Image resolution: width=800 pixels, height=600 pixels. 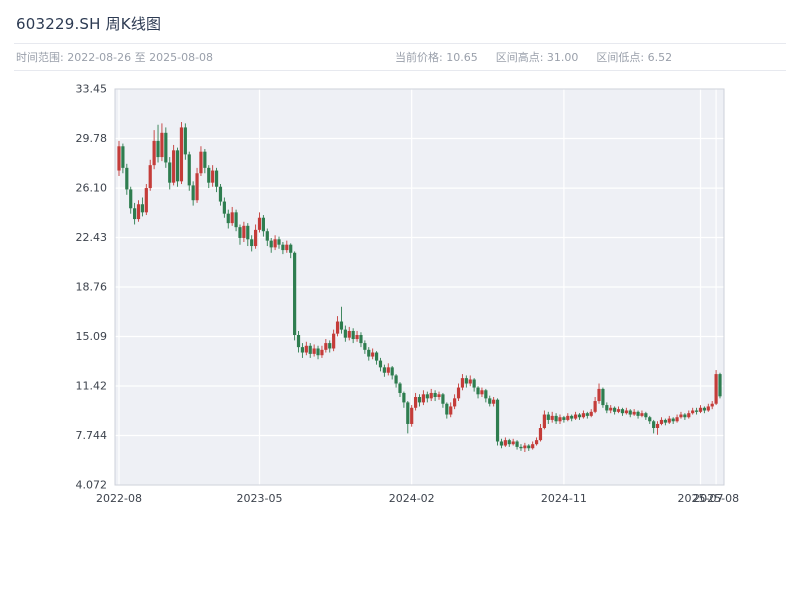 I want to click on svg-text: 15.09, so click(x=92, y=336).